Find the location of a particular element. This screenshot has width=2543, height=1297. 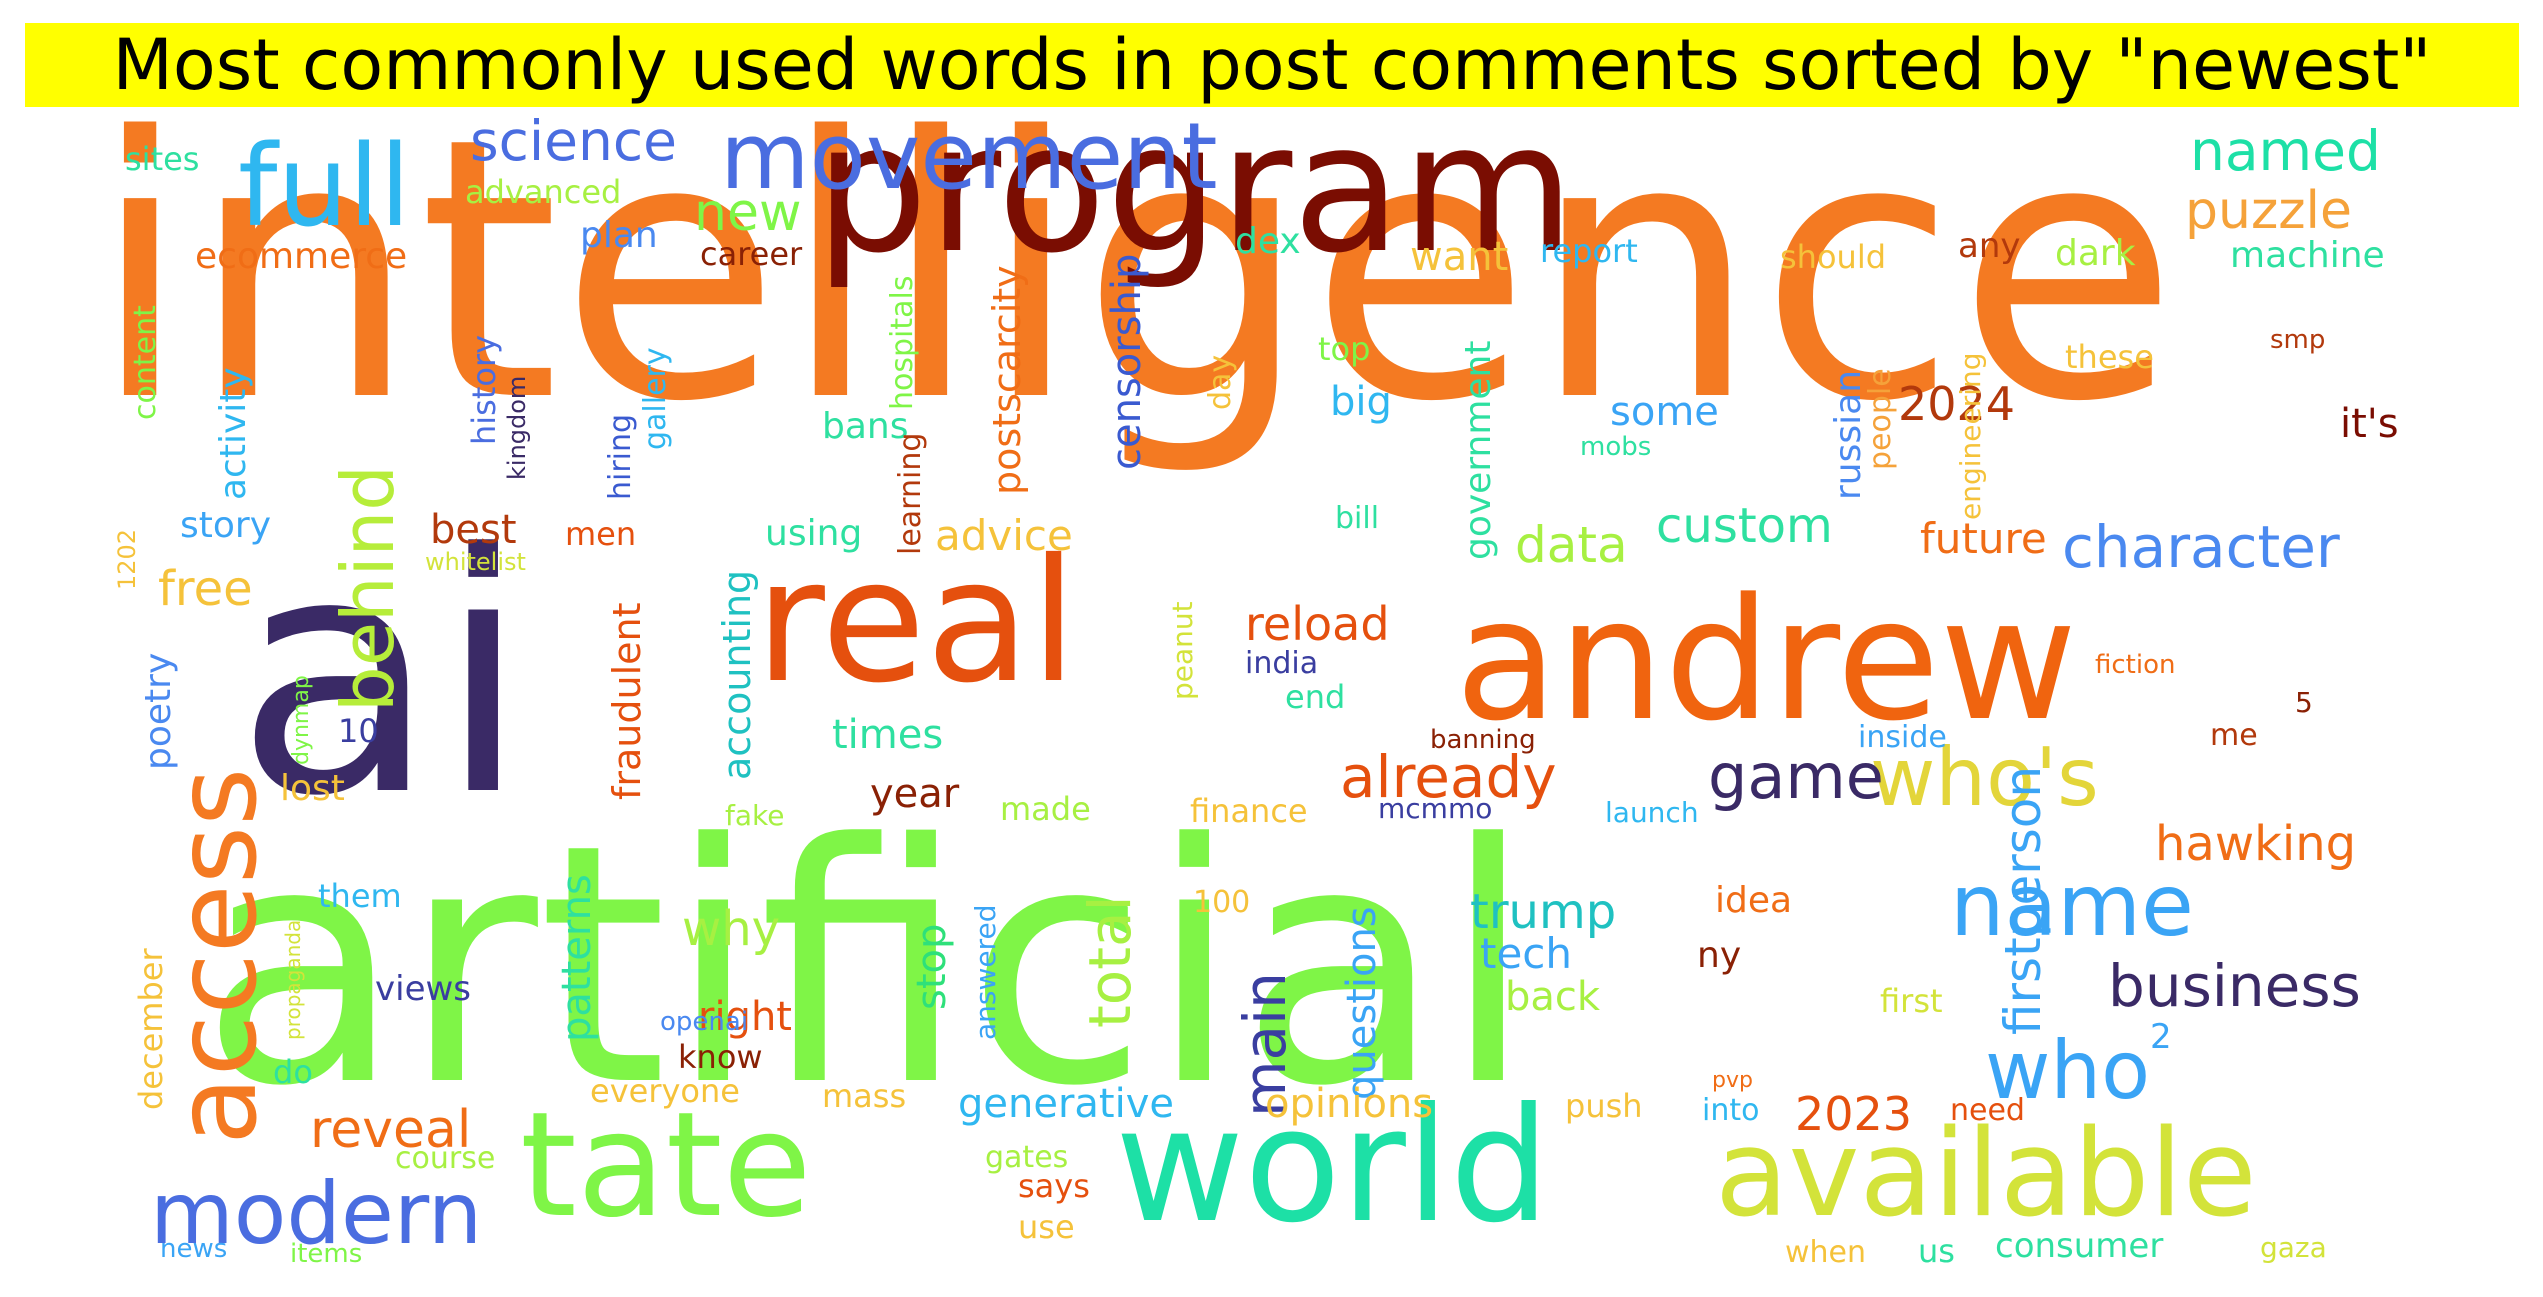

word-bans: bans is located at coordinates (865, 426).